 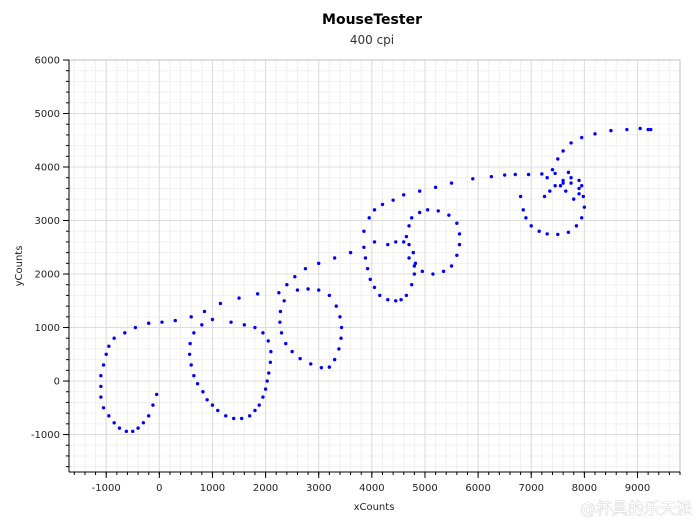 I want to click on x-tick-label: 3000, so click(x=318, y=488).